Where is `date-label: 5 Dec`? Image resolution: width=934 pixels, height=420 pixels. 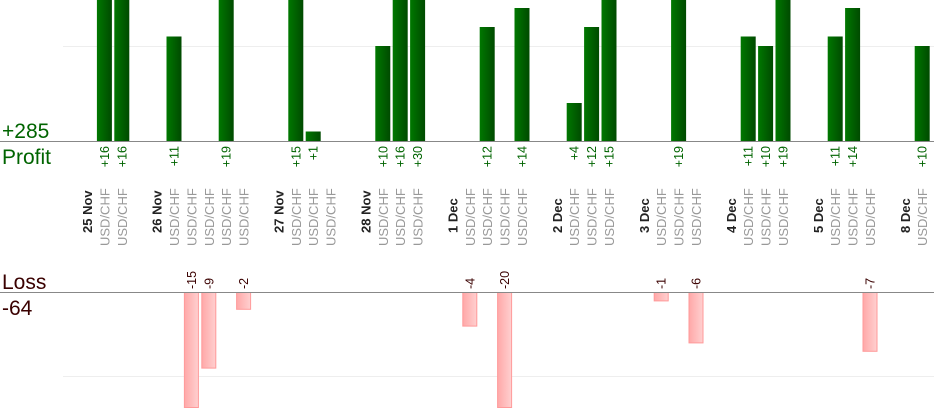
date-label: 5 Dec is located at coordinates (818, 215).